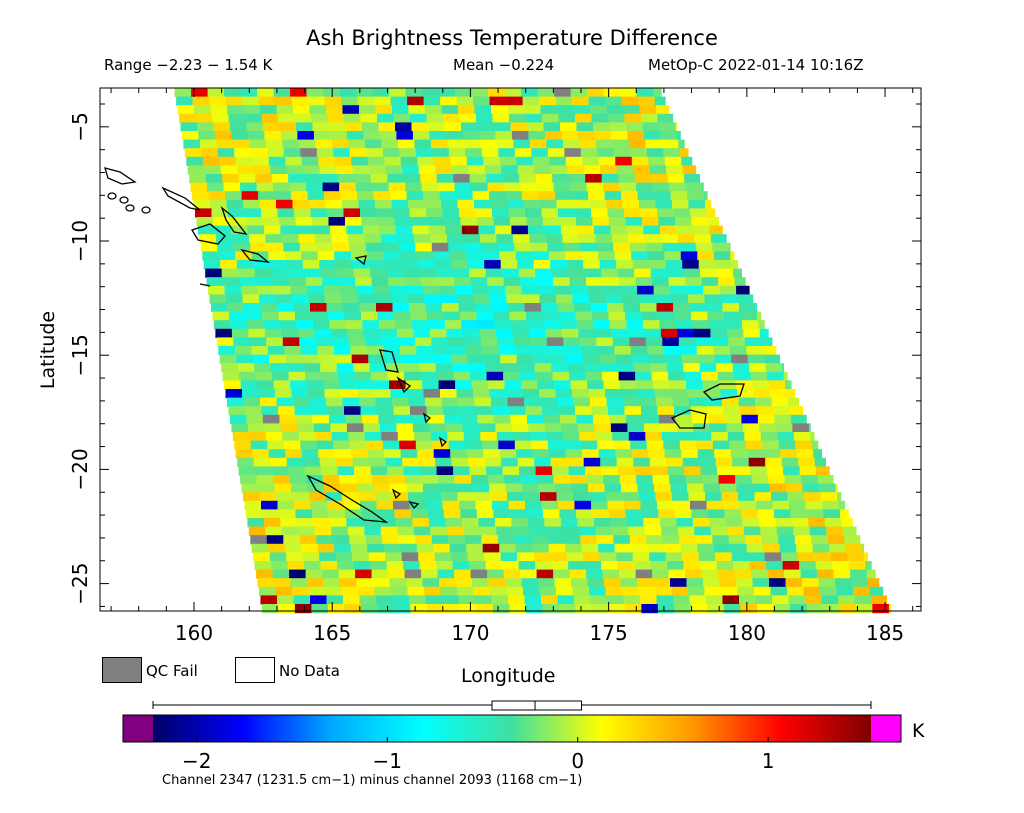 This screenshot has height=813, width=1024. What do you see at coordinates (130, 208) in the screenshot?
I see `island-outline` at bounding box center [130, 208].